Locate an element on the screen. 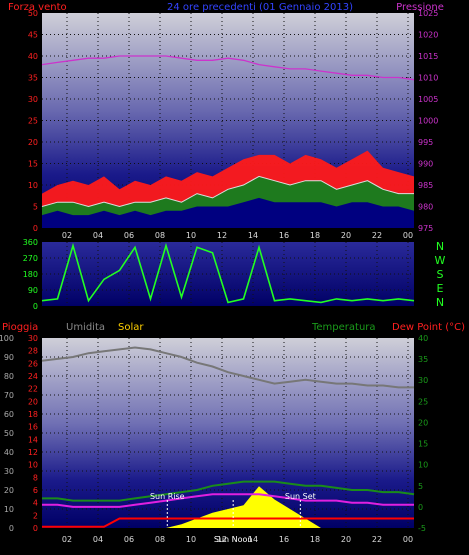 The width and height of the screenshot is (469, 555). x-tick-label: 02 is located at coordinates (67, 235).